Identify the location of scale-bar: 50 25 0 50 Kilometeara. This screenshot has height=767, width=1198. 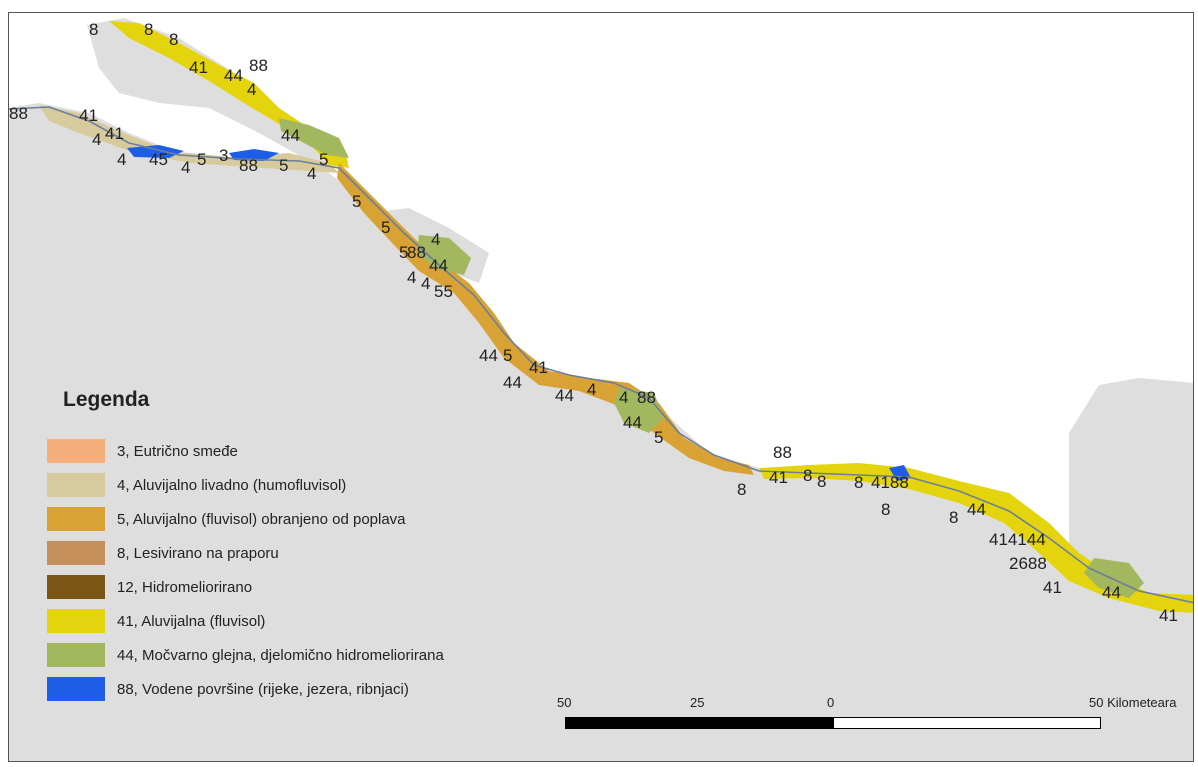
(867, 720).